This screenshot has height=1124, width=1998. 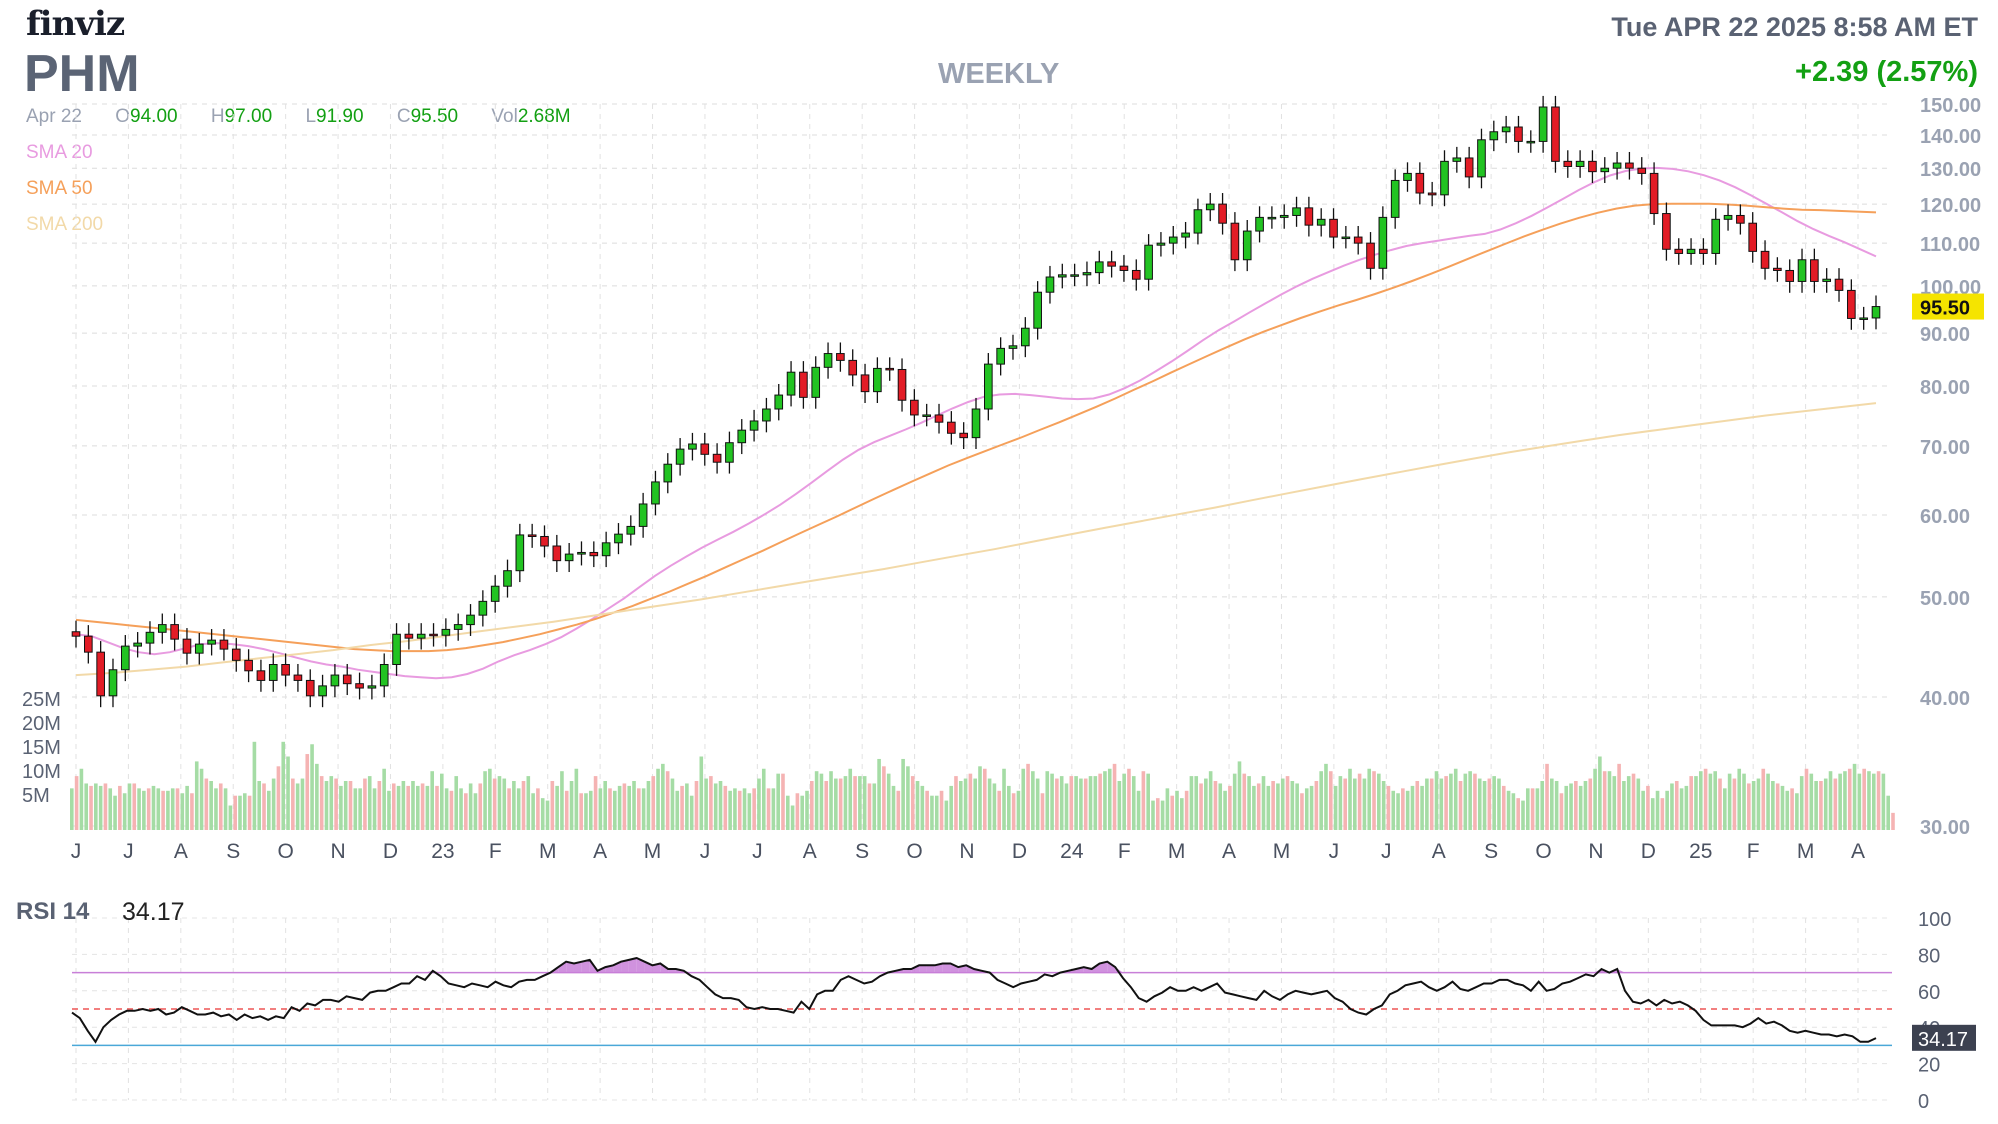 What do you see at coordinates (1944, 1037) in the screenshot?
I see `rsi-last-marker` at bounding box center [1944, 1037].